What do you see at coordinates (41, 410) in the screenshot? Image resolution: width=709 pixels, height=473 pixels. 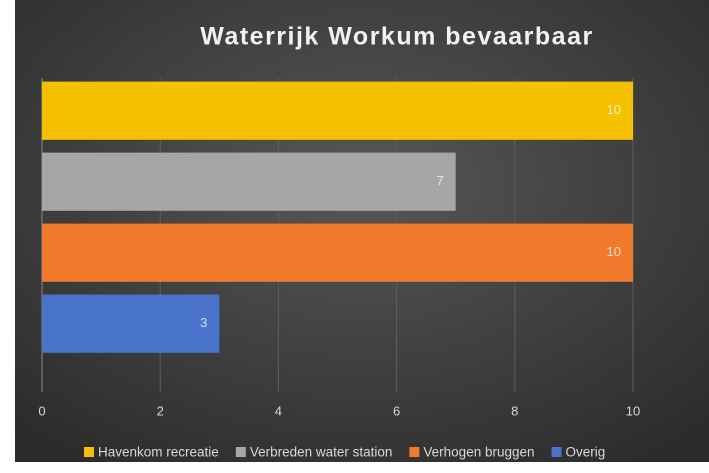 I see `x-tick-label: 0` at bounding box center [41, 410].